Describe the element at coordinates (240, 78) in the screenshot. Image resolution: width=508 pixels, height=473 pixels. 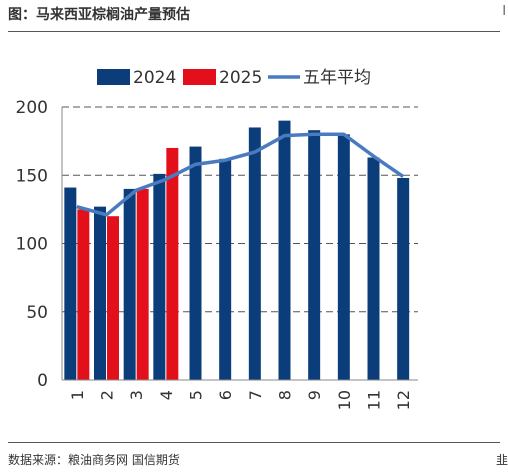
I see `legend-label-2025: 2025` at that location.